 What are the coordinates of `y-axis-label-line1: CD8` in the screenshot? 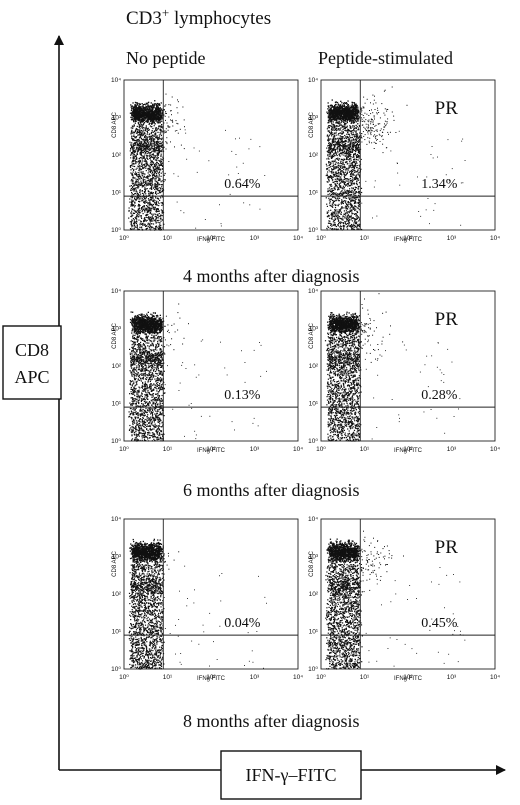 It's located at (32, 350).